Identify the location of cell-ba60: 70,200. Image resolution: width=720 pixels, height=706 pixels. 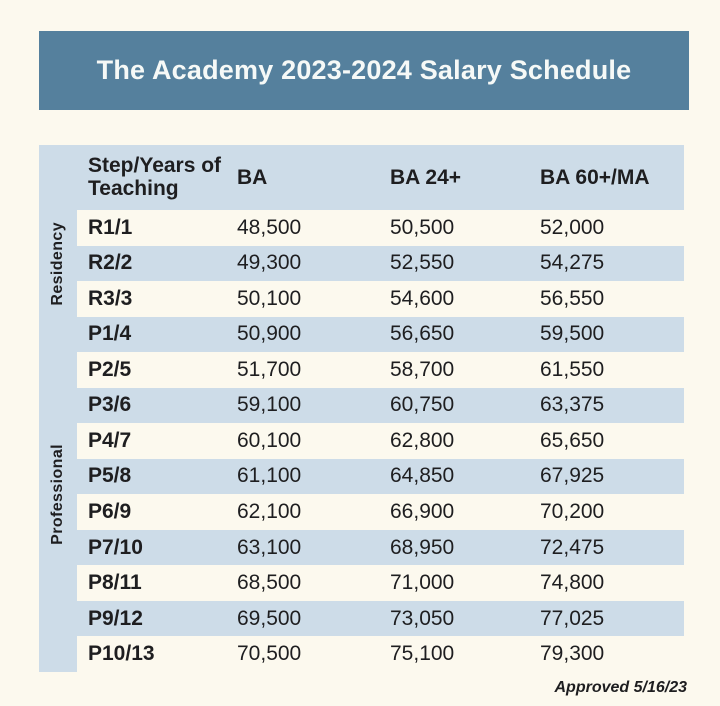
(572, 512).